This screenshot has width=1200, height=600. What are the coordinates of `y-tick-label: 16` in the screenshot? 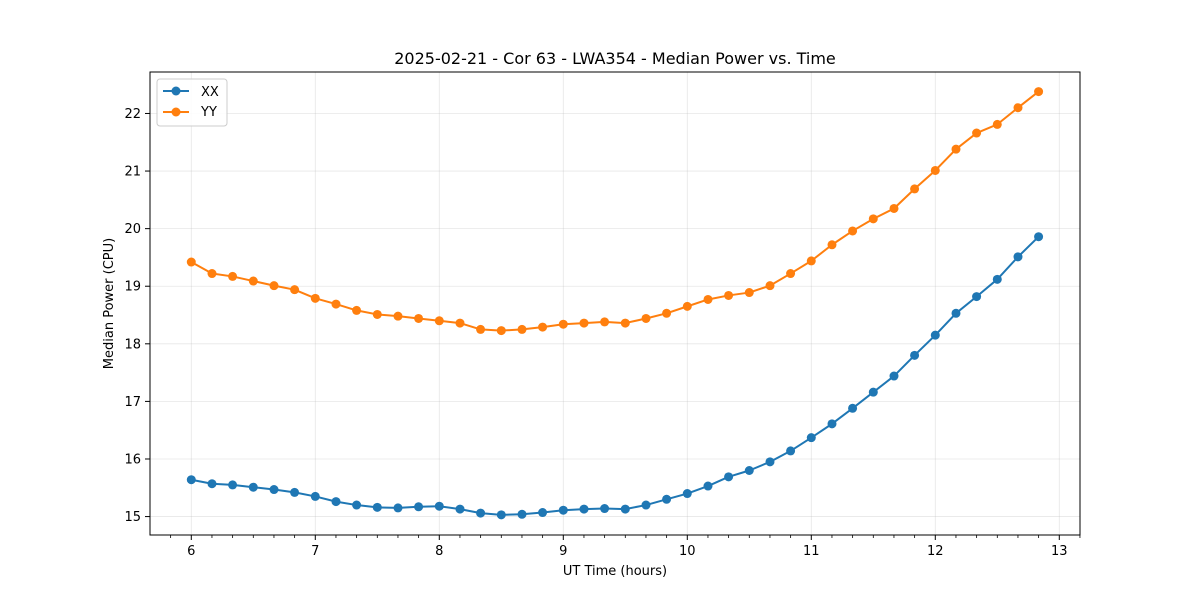 It's located at (132, 459).